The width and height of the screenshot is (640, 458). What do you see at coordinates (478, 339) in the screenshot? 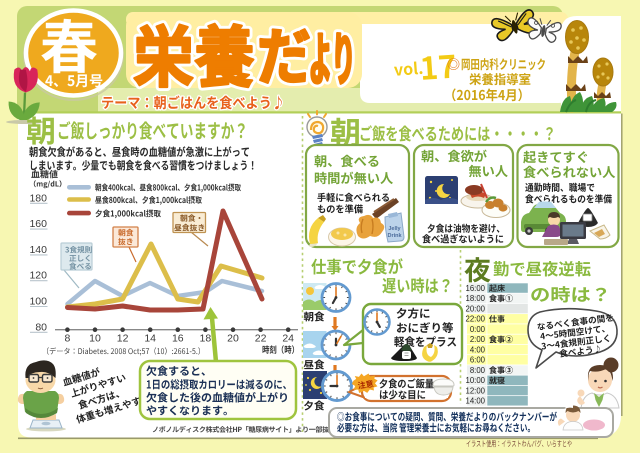
I see `svg-text: 2:00` at bounding box center [478, 339].